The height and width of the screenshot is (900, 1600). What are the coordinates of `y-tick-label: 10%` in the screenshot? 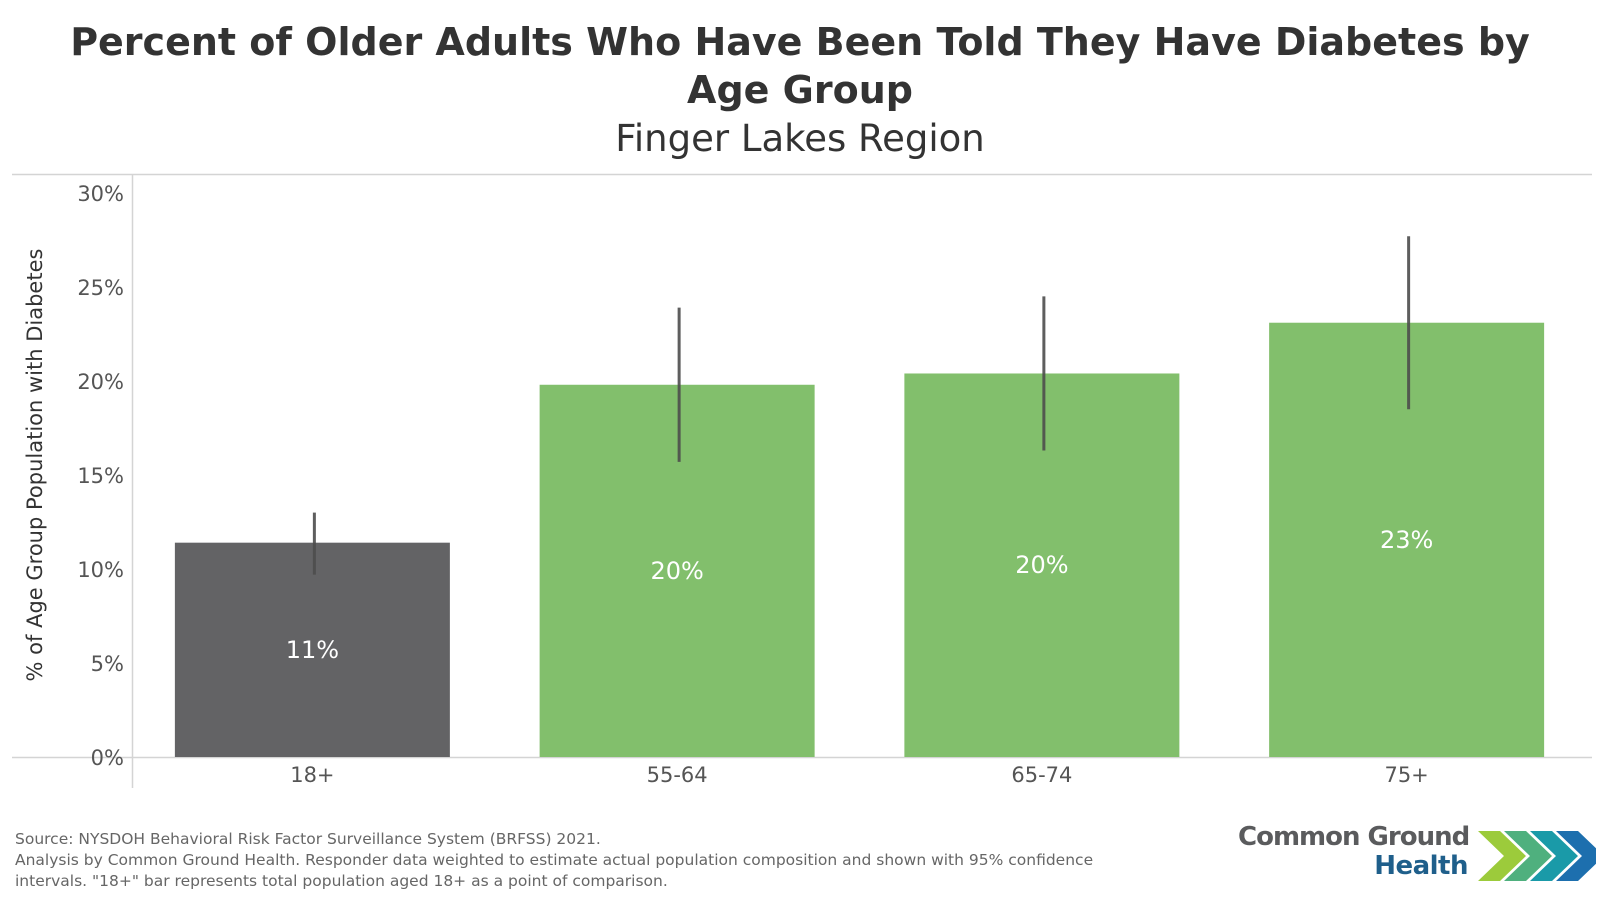 It's located at (100, 570).